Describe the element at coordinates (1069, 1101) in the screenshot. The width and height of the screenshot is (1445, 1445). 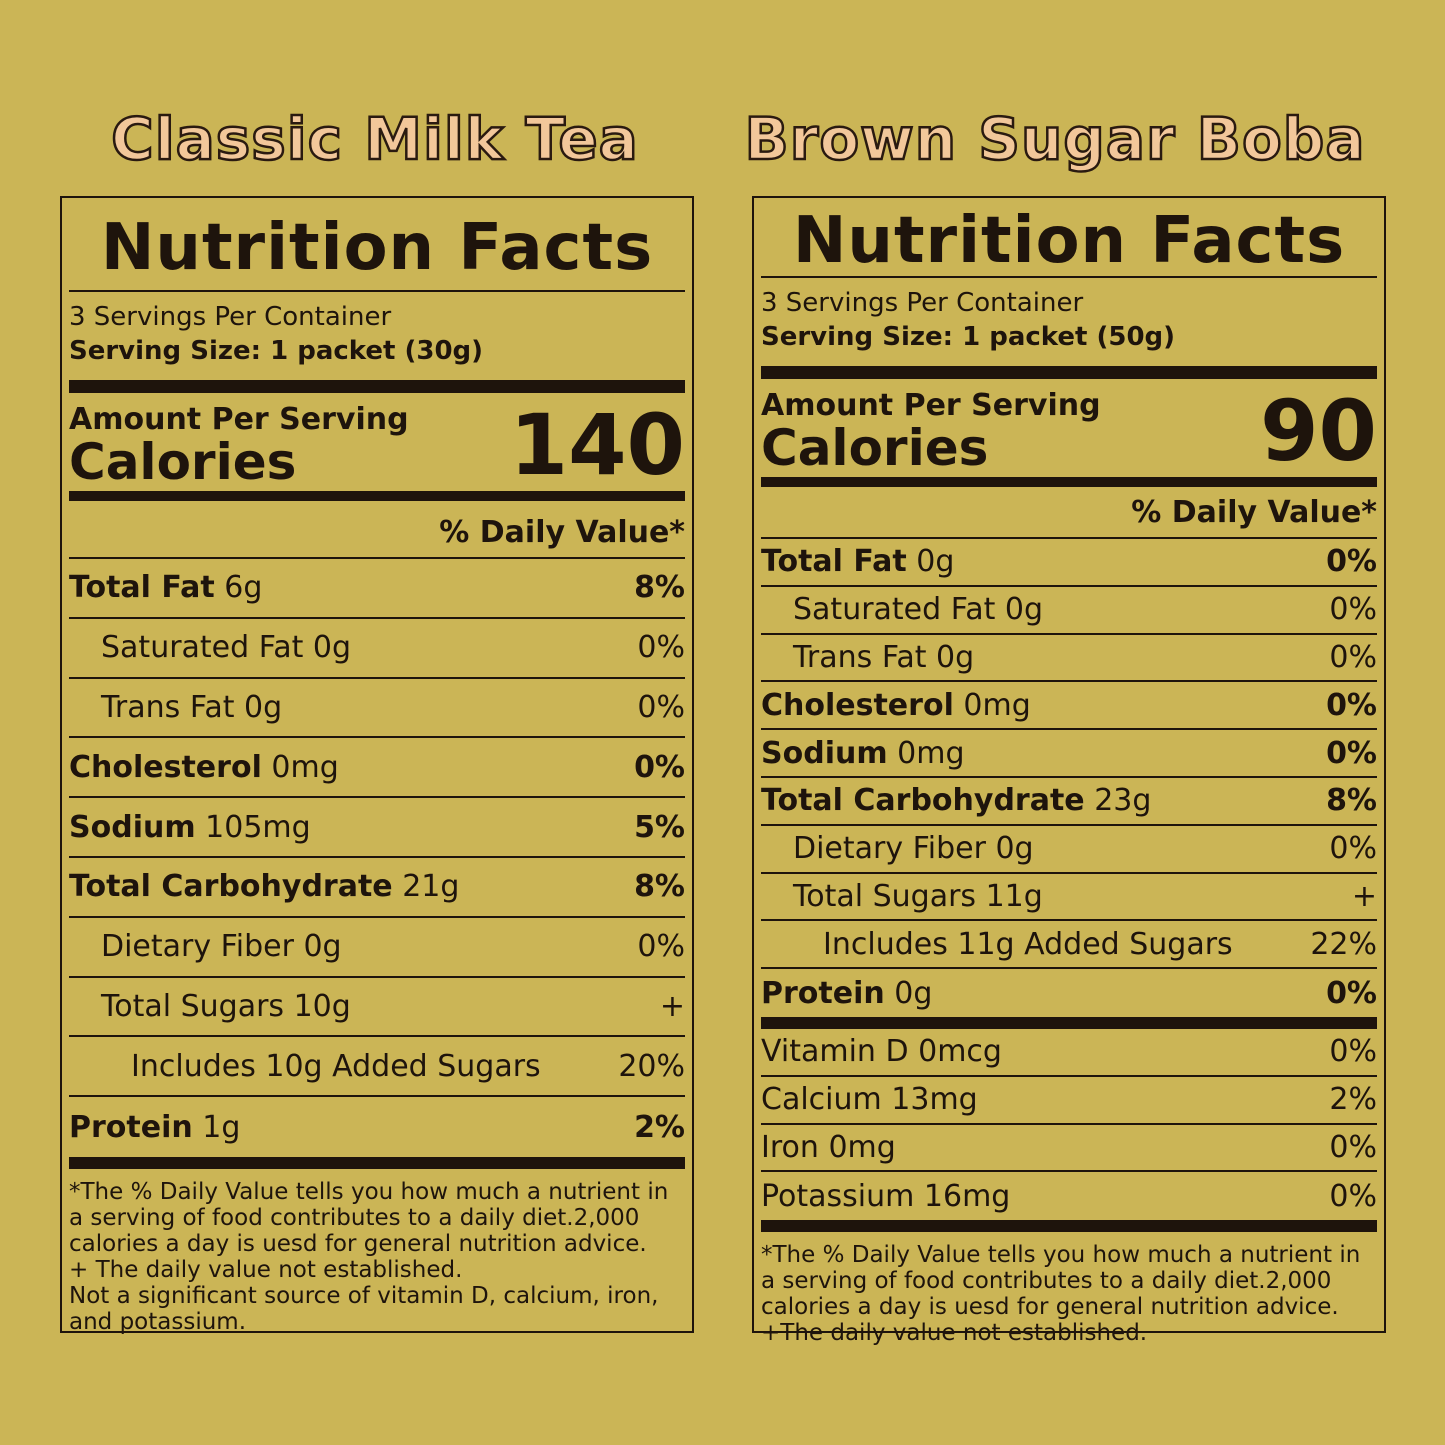
I see `vitamin-row: Calcium 13mg 2%` at that location.